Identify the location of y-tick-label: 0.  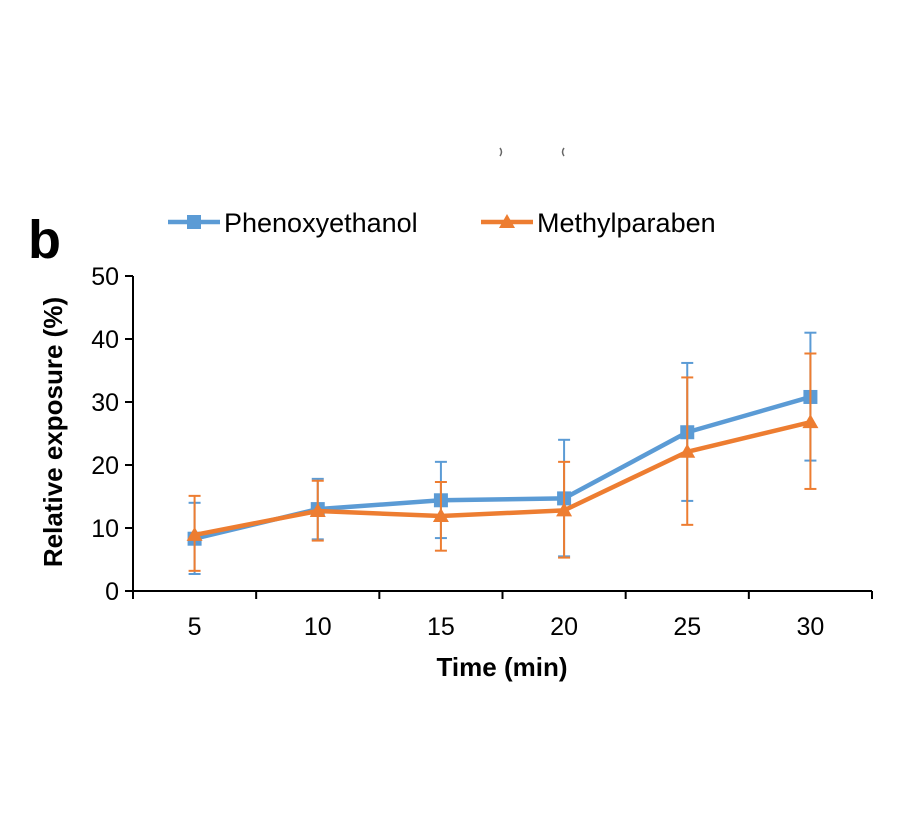
(112, 592).